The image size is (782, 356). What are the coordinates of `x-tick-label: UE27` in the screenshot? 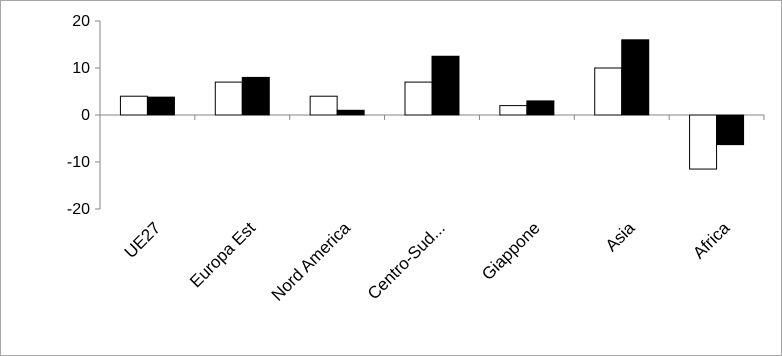 It's located at (143, 240).